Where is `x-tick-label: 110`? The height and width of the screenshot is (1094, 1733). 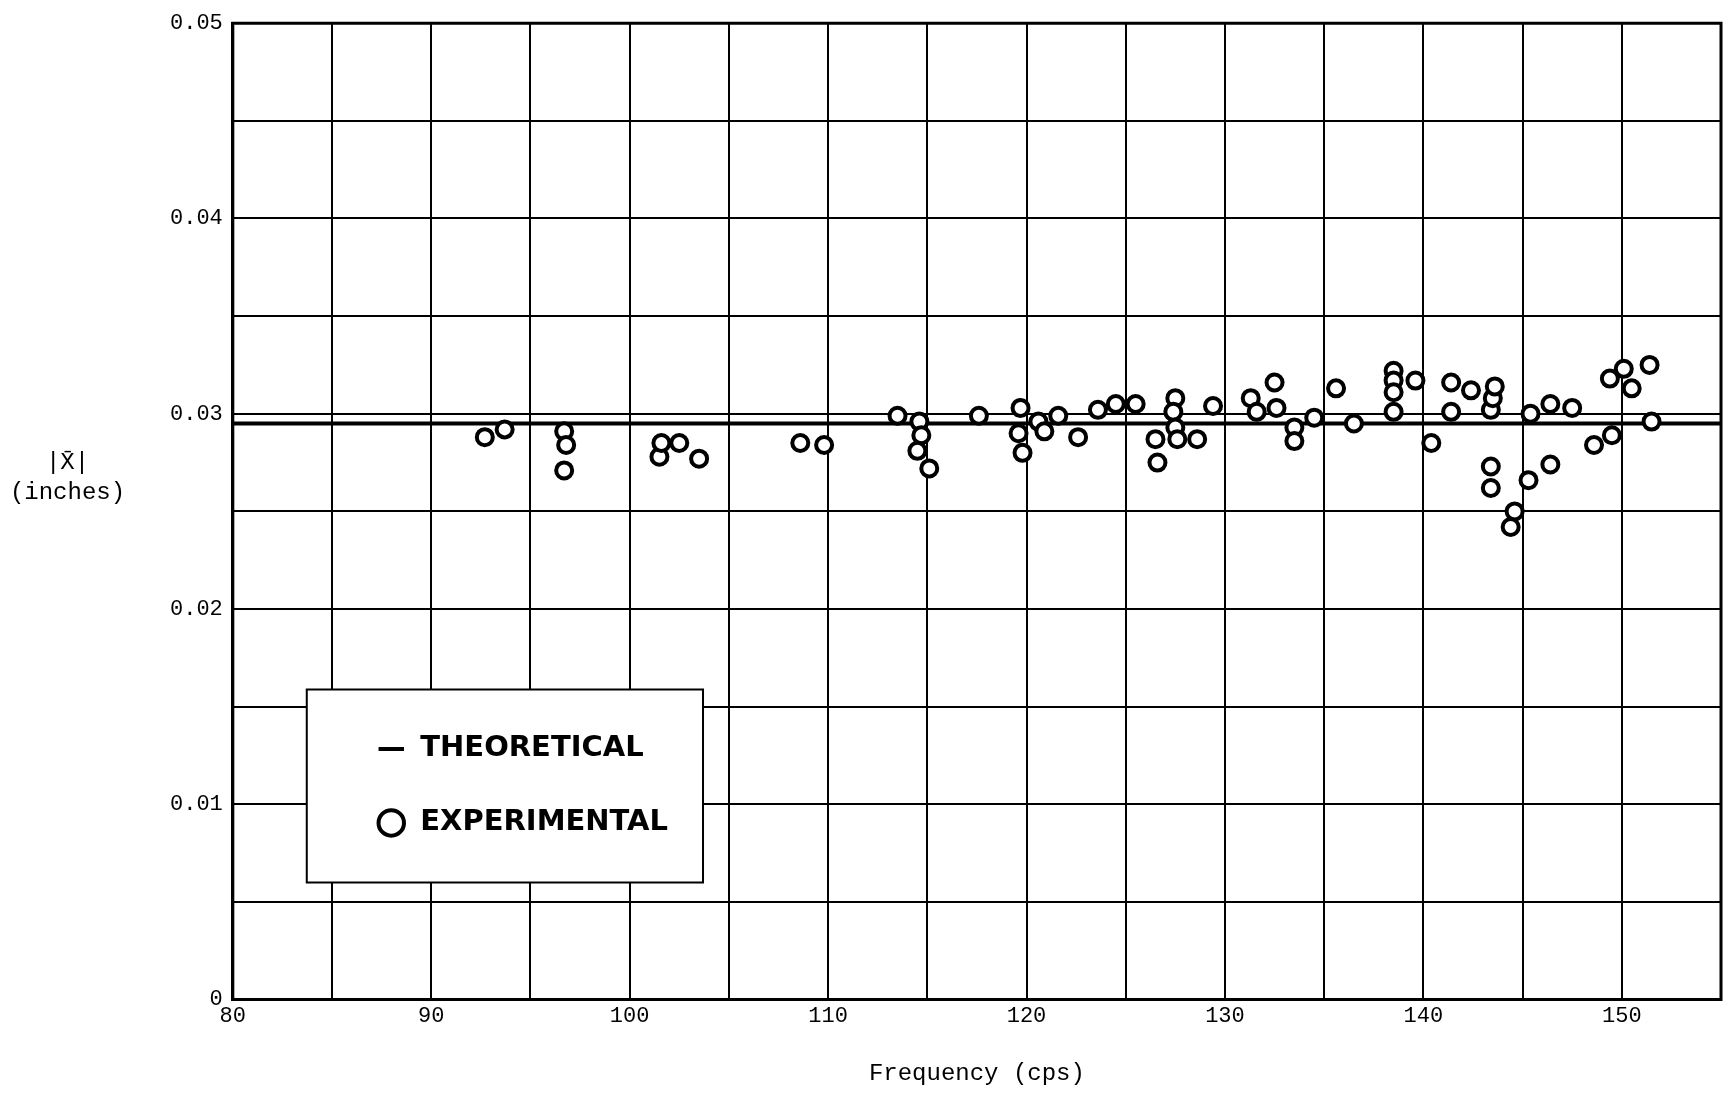 x-tick-label: 110 is located at coordinates (828, 1016).